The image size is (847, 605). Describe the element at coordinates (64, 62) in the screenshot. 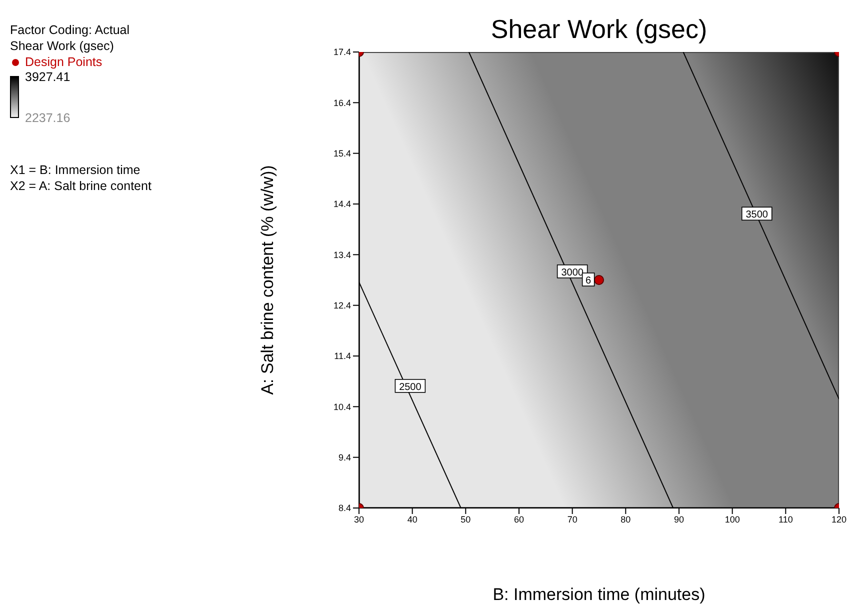

I see `legend-label: Design Points` at that location.